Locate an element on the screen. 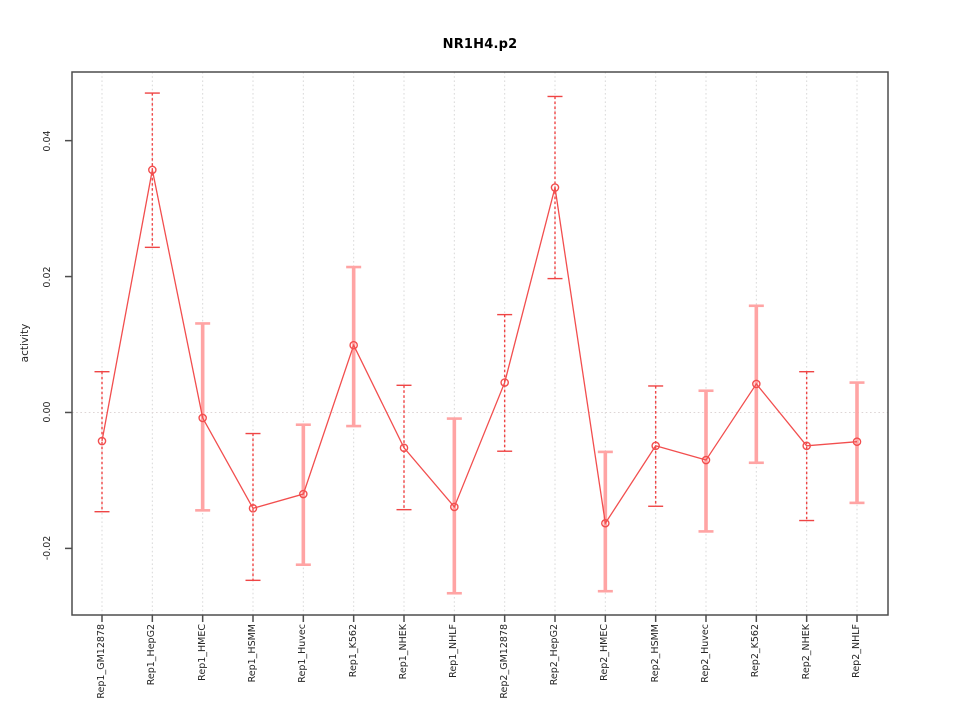  x-category-label: Rep1_GM12878 is located at coordinates (101, 661).